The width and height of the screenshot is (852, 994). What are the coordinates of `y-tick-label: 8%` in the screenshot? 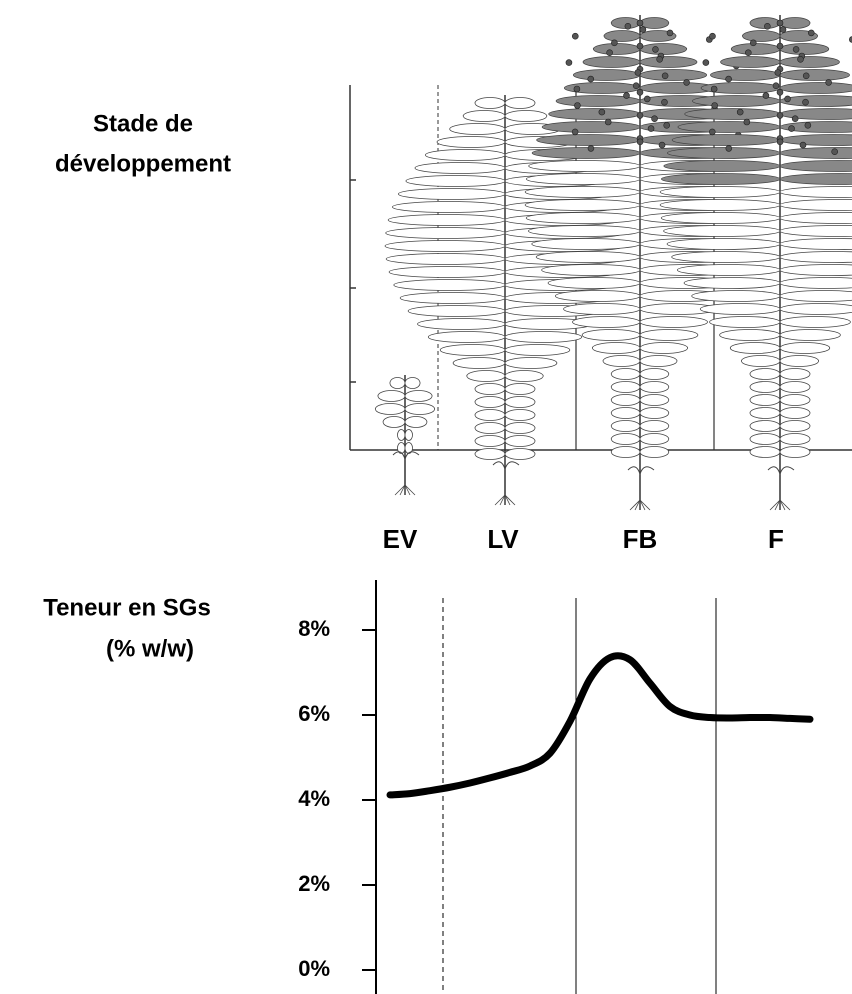 It's located at (314, 628).